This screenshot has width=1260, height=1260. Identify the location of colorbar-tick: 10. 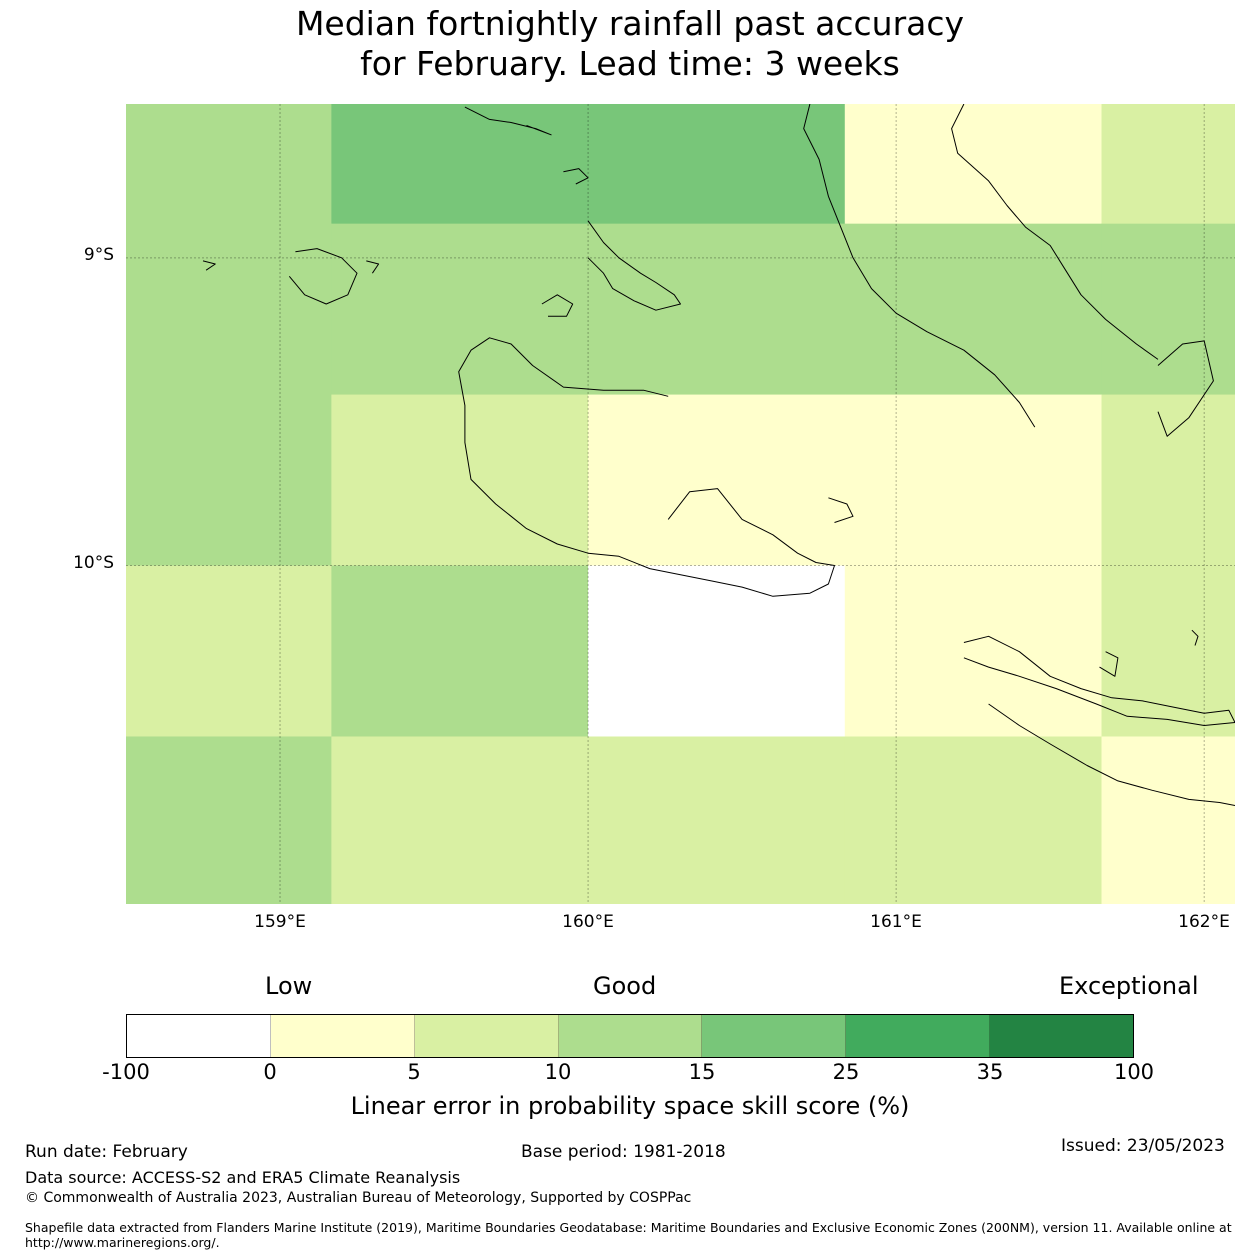
(558, 1072).